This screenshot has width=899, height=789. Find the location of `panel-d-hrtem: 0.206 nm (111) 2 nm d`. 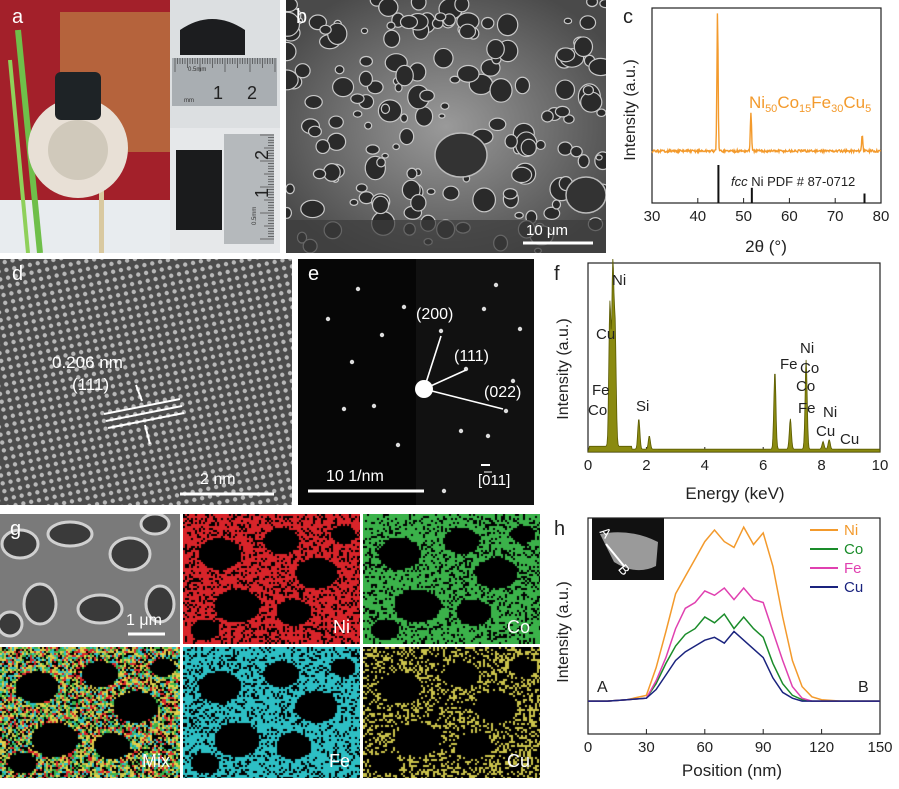

panel-d-hrtem: 0.206 nm (111) 2 nm d is located at coordinates (146, 382).